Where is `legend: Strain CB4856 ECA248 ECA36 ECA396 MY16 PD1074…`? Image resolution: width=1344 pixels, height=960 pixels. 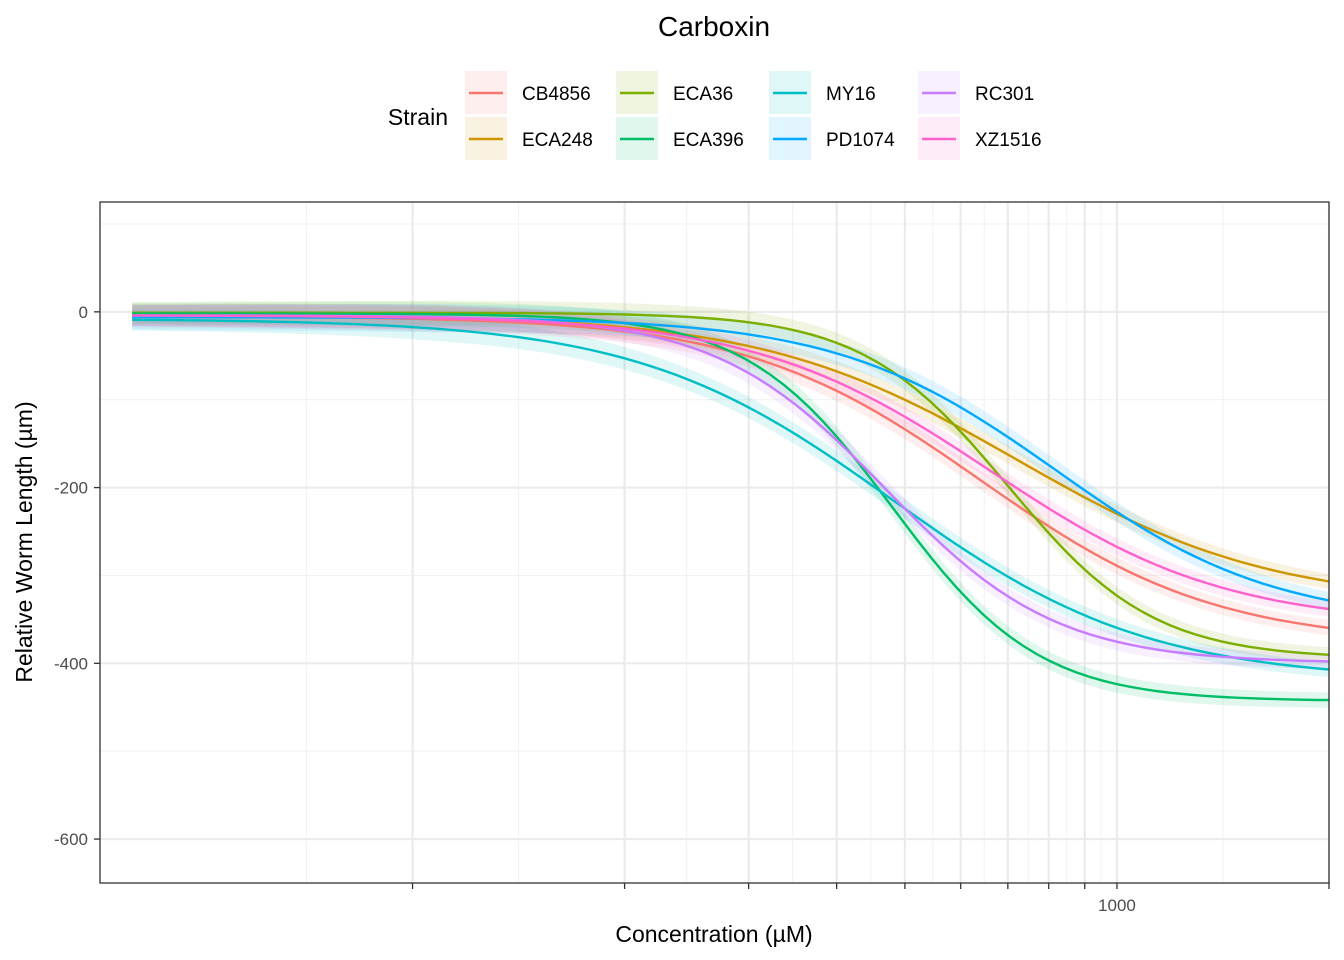 legend: Strain CB4856 ECA248 ECA36 ECA396 MY16 PD1074… is located at coordinates (715, 115).